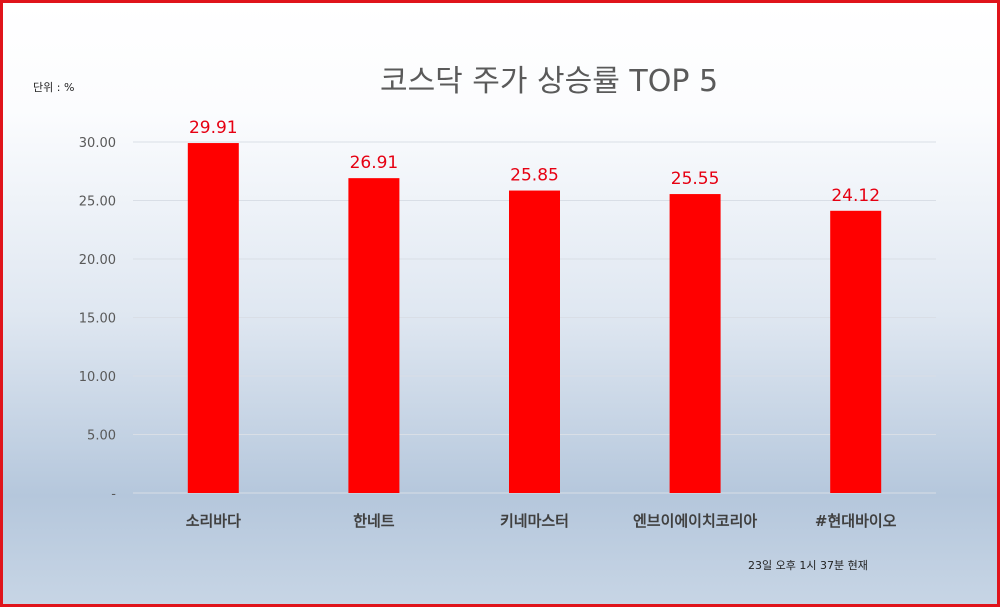 This screenshot has height=607, width=1000. Describe the element at coordinates (53, 87) in the screenshot. I see `unit-label: 단위 : %` at that location.